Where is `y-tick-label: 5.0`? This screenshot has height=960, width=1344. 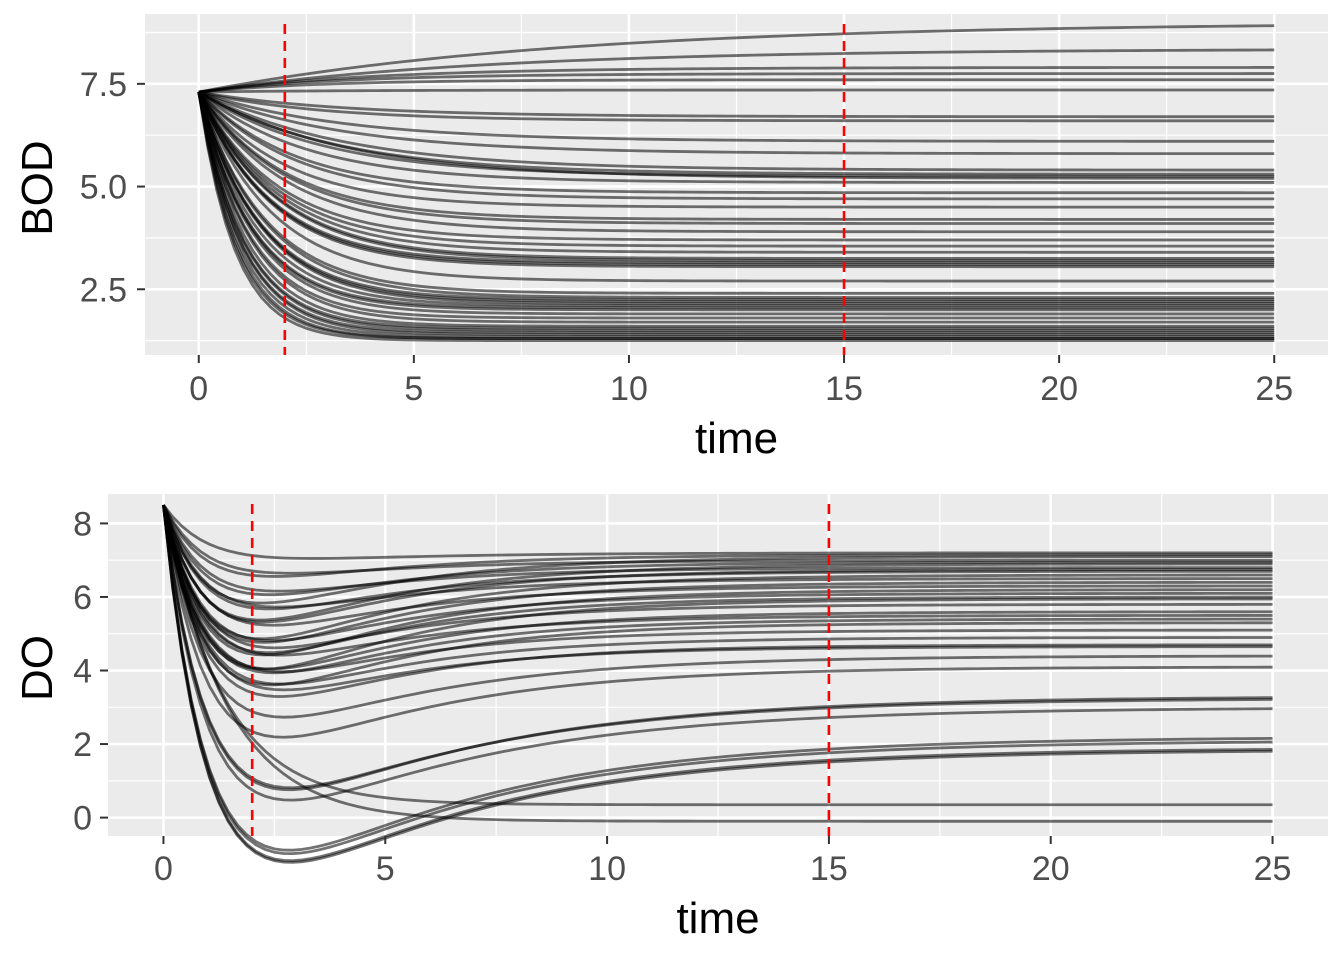 y-tick-label: 5.0 is located at coordinates (103, 188).